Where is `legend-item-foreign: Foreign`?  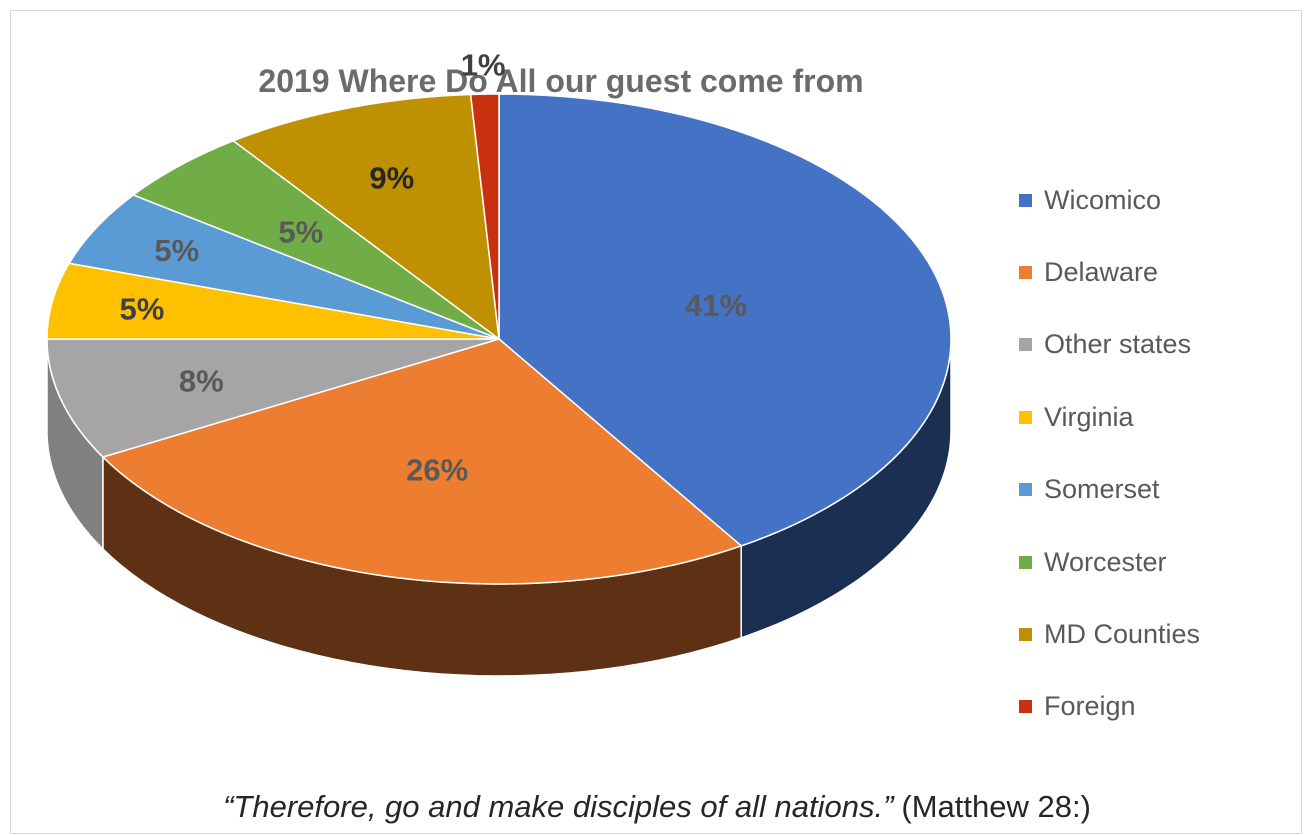 legend-item-foreign: Foreign is located at coordinates (1159, 707).